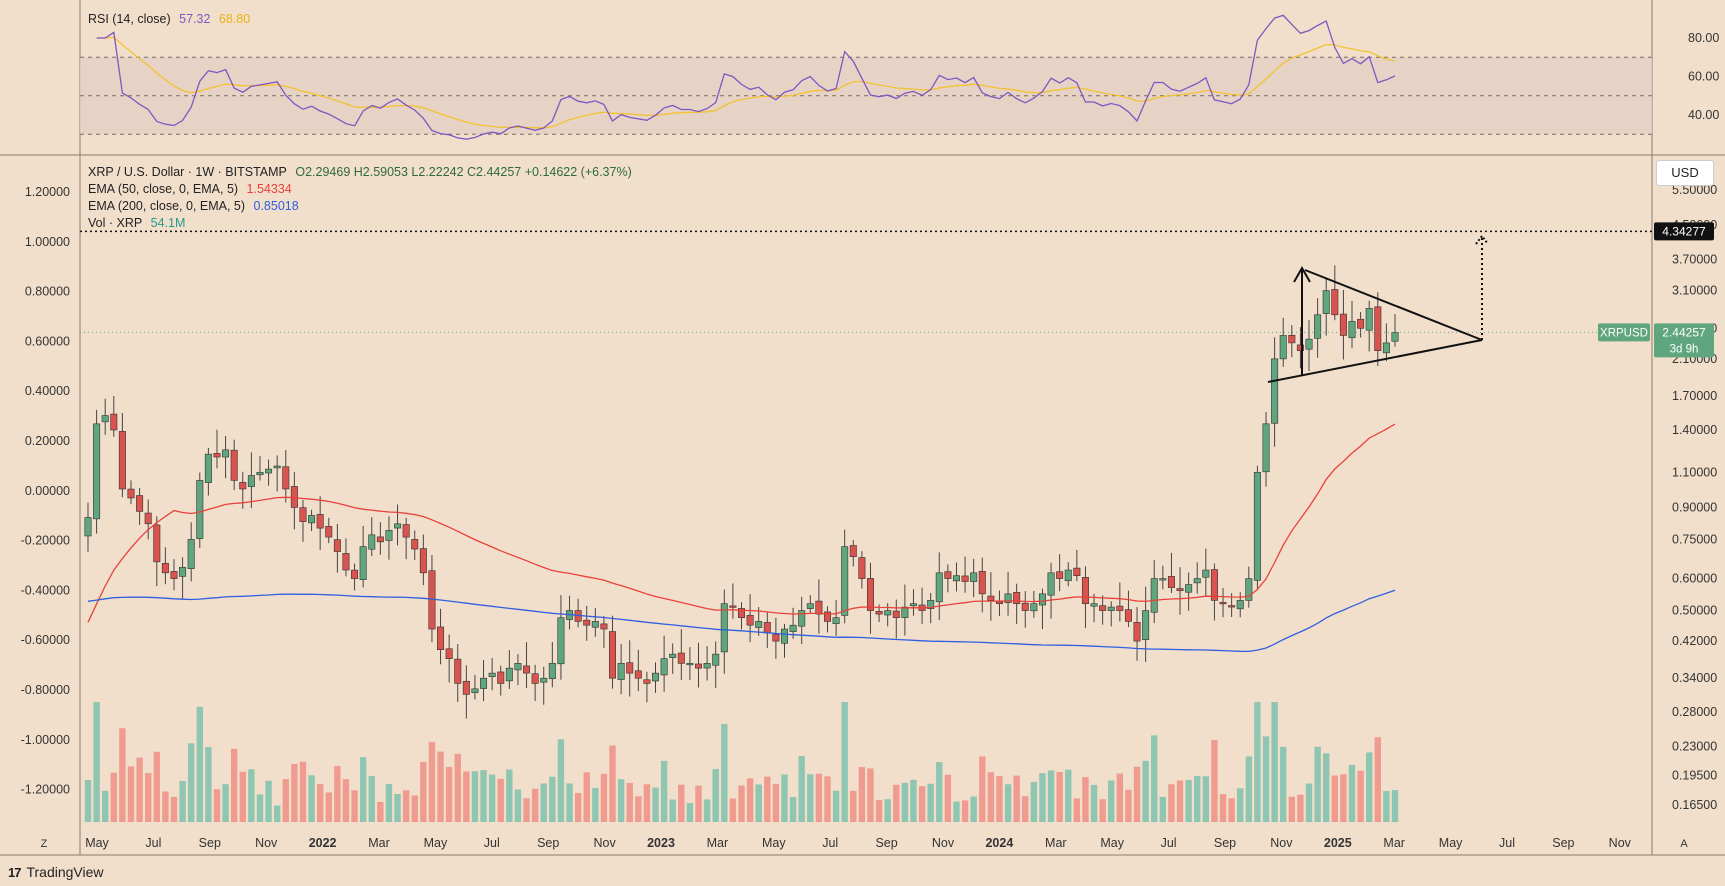  I want to click on price-tick-label: 0.23000, so click(1694, 747).